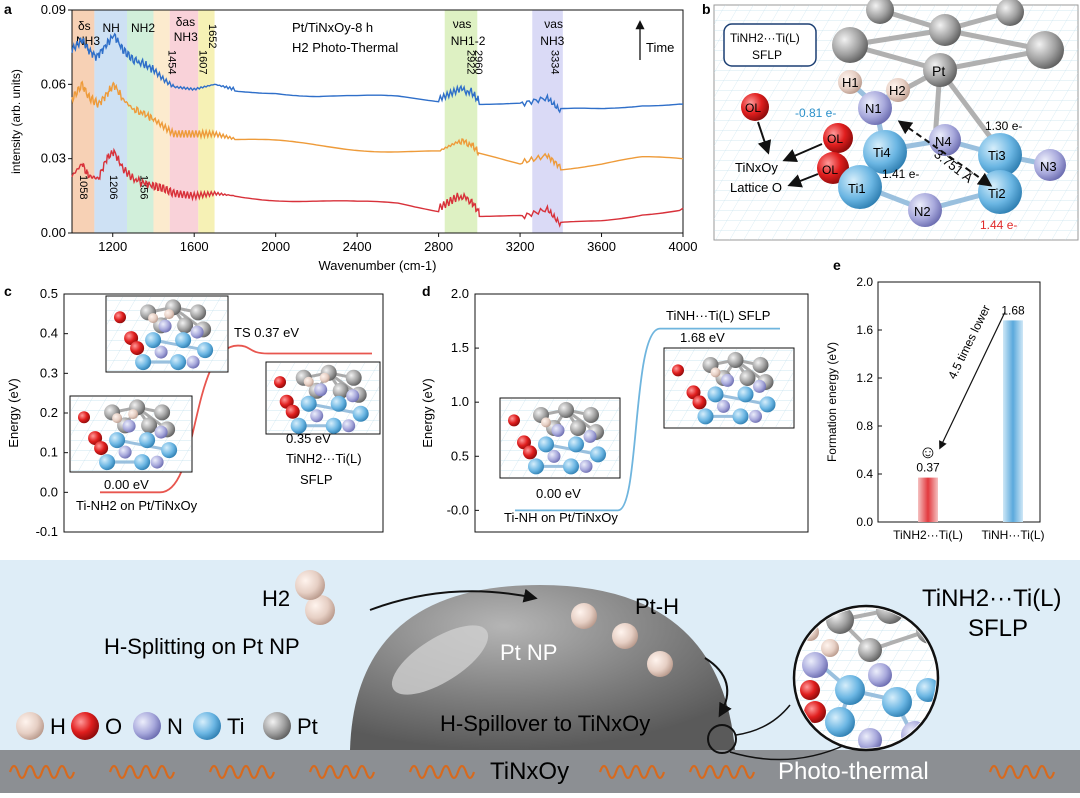 Image resolution: width=1080 pixels, height=798 pixels. What do you see at coordinates (49, 333) in the screenshot?
I see `y-tick-label: 0.4` at bounding box center [49, 333].